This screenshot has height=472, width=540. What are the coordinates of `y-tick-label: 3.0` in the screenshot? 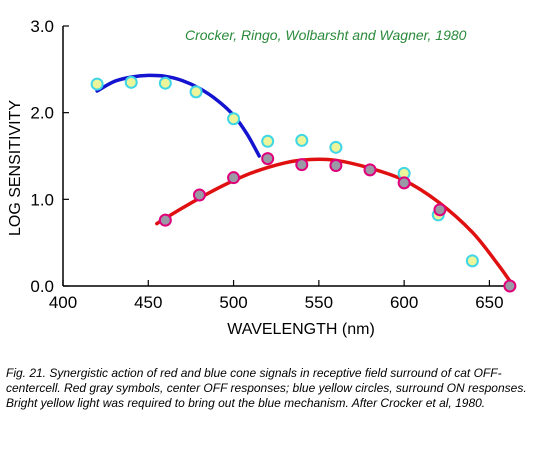 It's located at (42, 26).